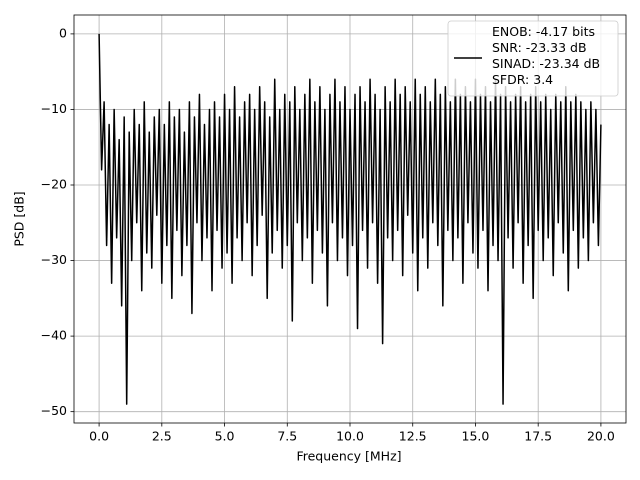 The height and width of the screenshot is (480, 640). Describe the element at coordinates (54, 184) in the screenshot. I see `y-tick-label: −20` at that location.